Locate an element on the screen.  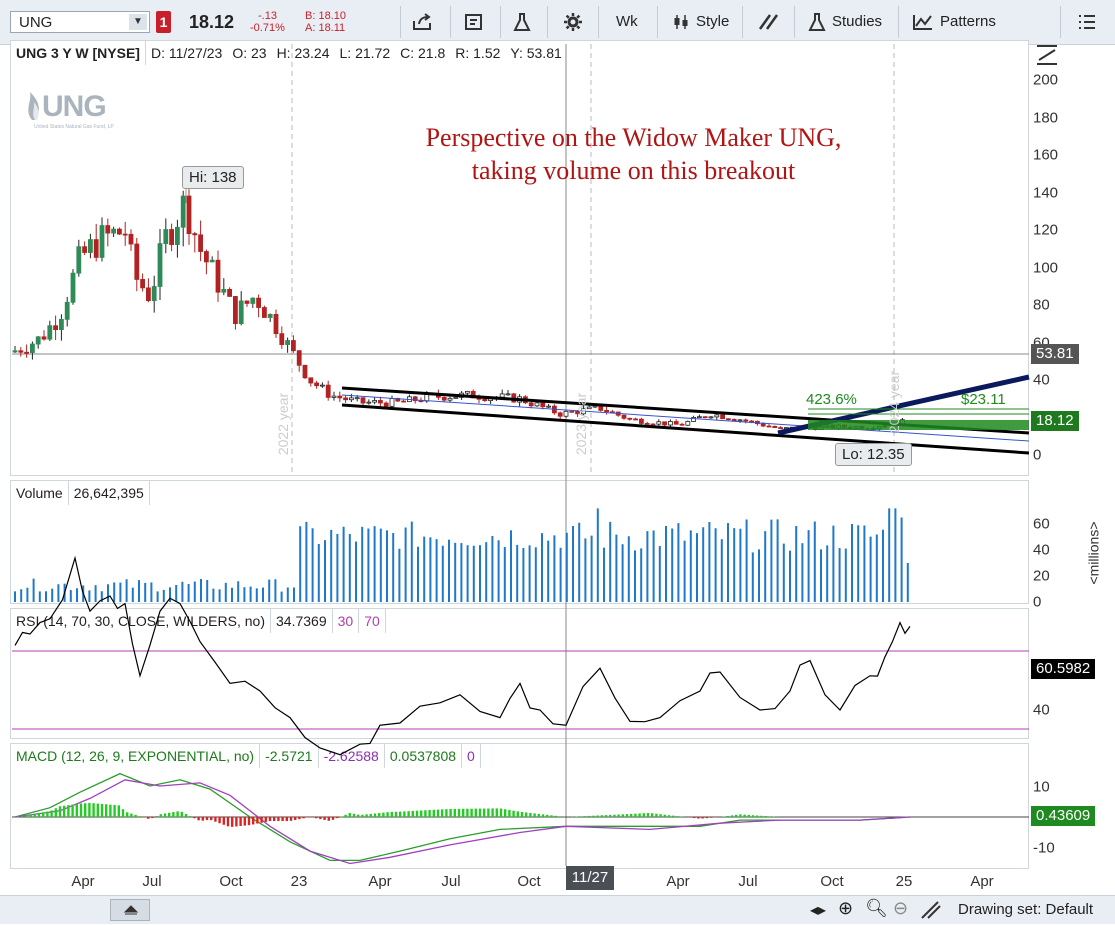
last-price-label: 18.12 is located at coordinates (1055, 421).